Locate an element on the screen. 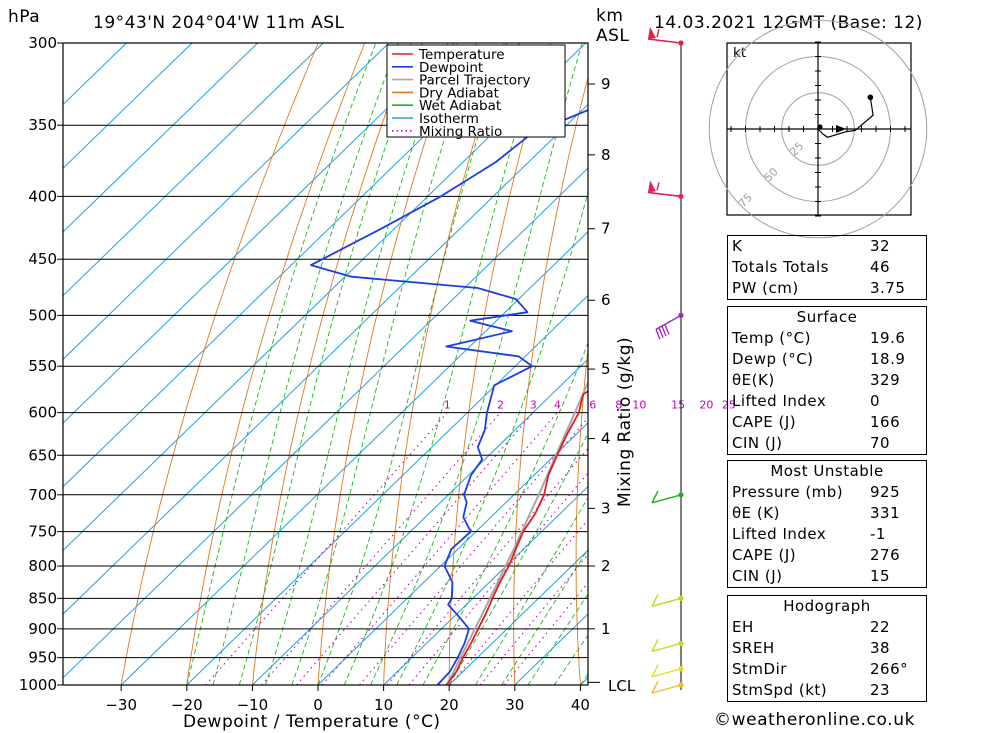  legend-box is located at coordinates (476, 91).